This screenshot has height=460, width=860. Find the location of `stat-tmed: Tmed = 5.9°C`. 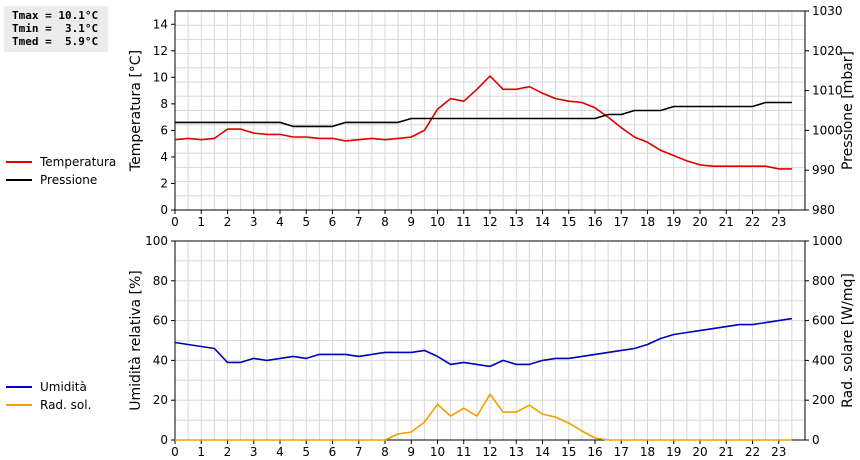

stat-tmed: Tmed = 5.9°C is located at coordinates (55, 41).